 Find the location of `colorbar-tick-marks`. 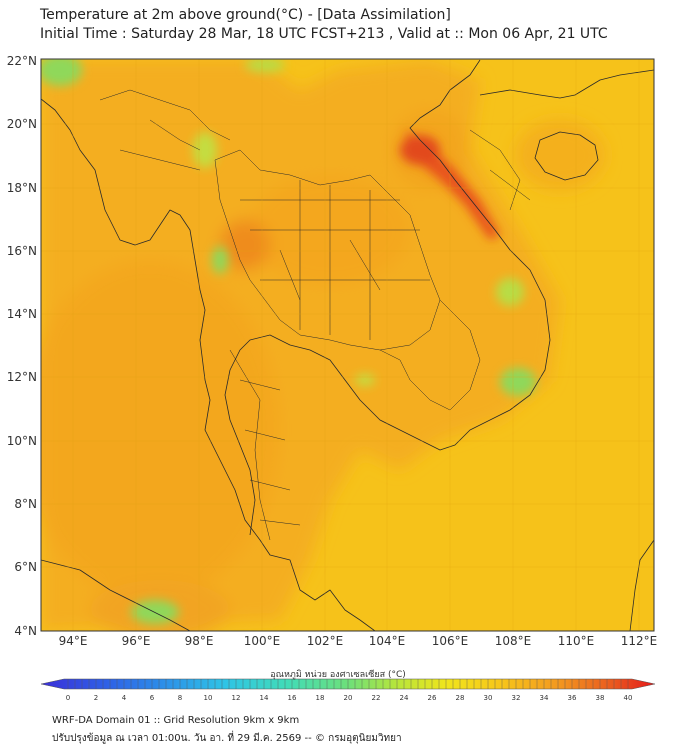

colorbar-tick-marks is located at coordinates (348, 684).